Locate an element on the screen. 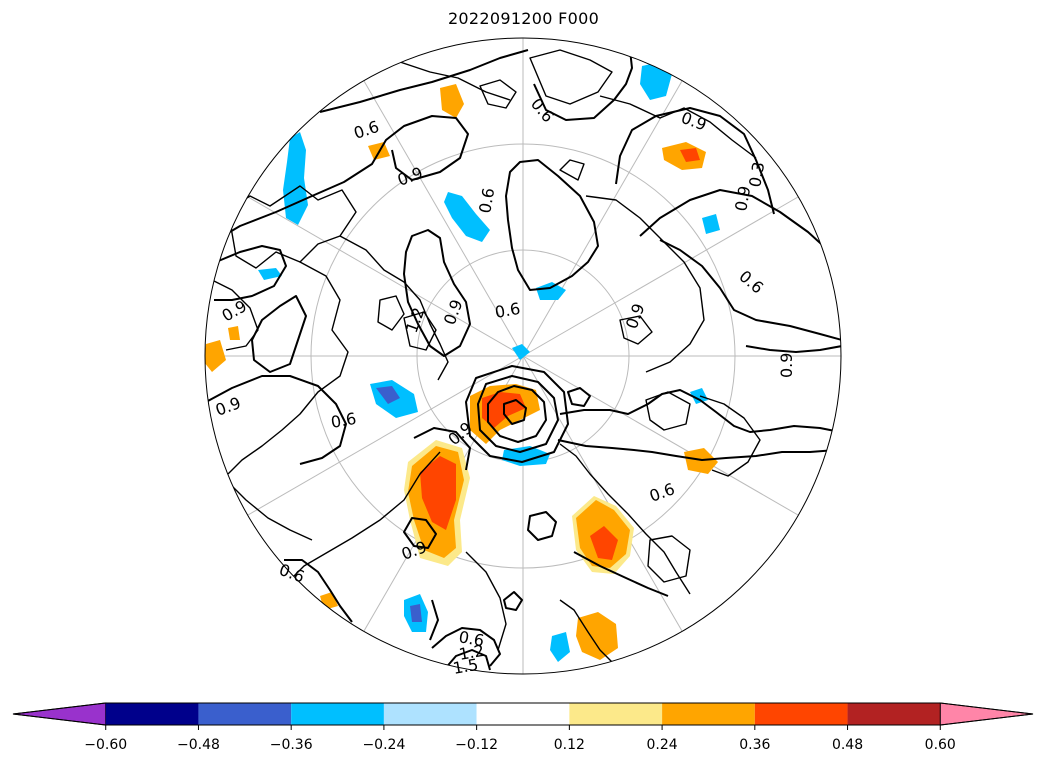  colorbar-tick-label: −0.48 is located at coordinates (198, 745).